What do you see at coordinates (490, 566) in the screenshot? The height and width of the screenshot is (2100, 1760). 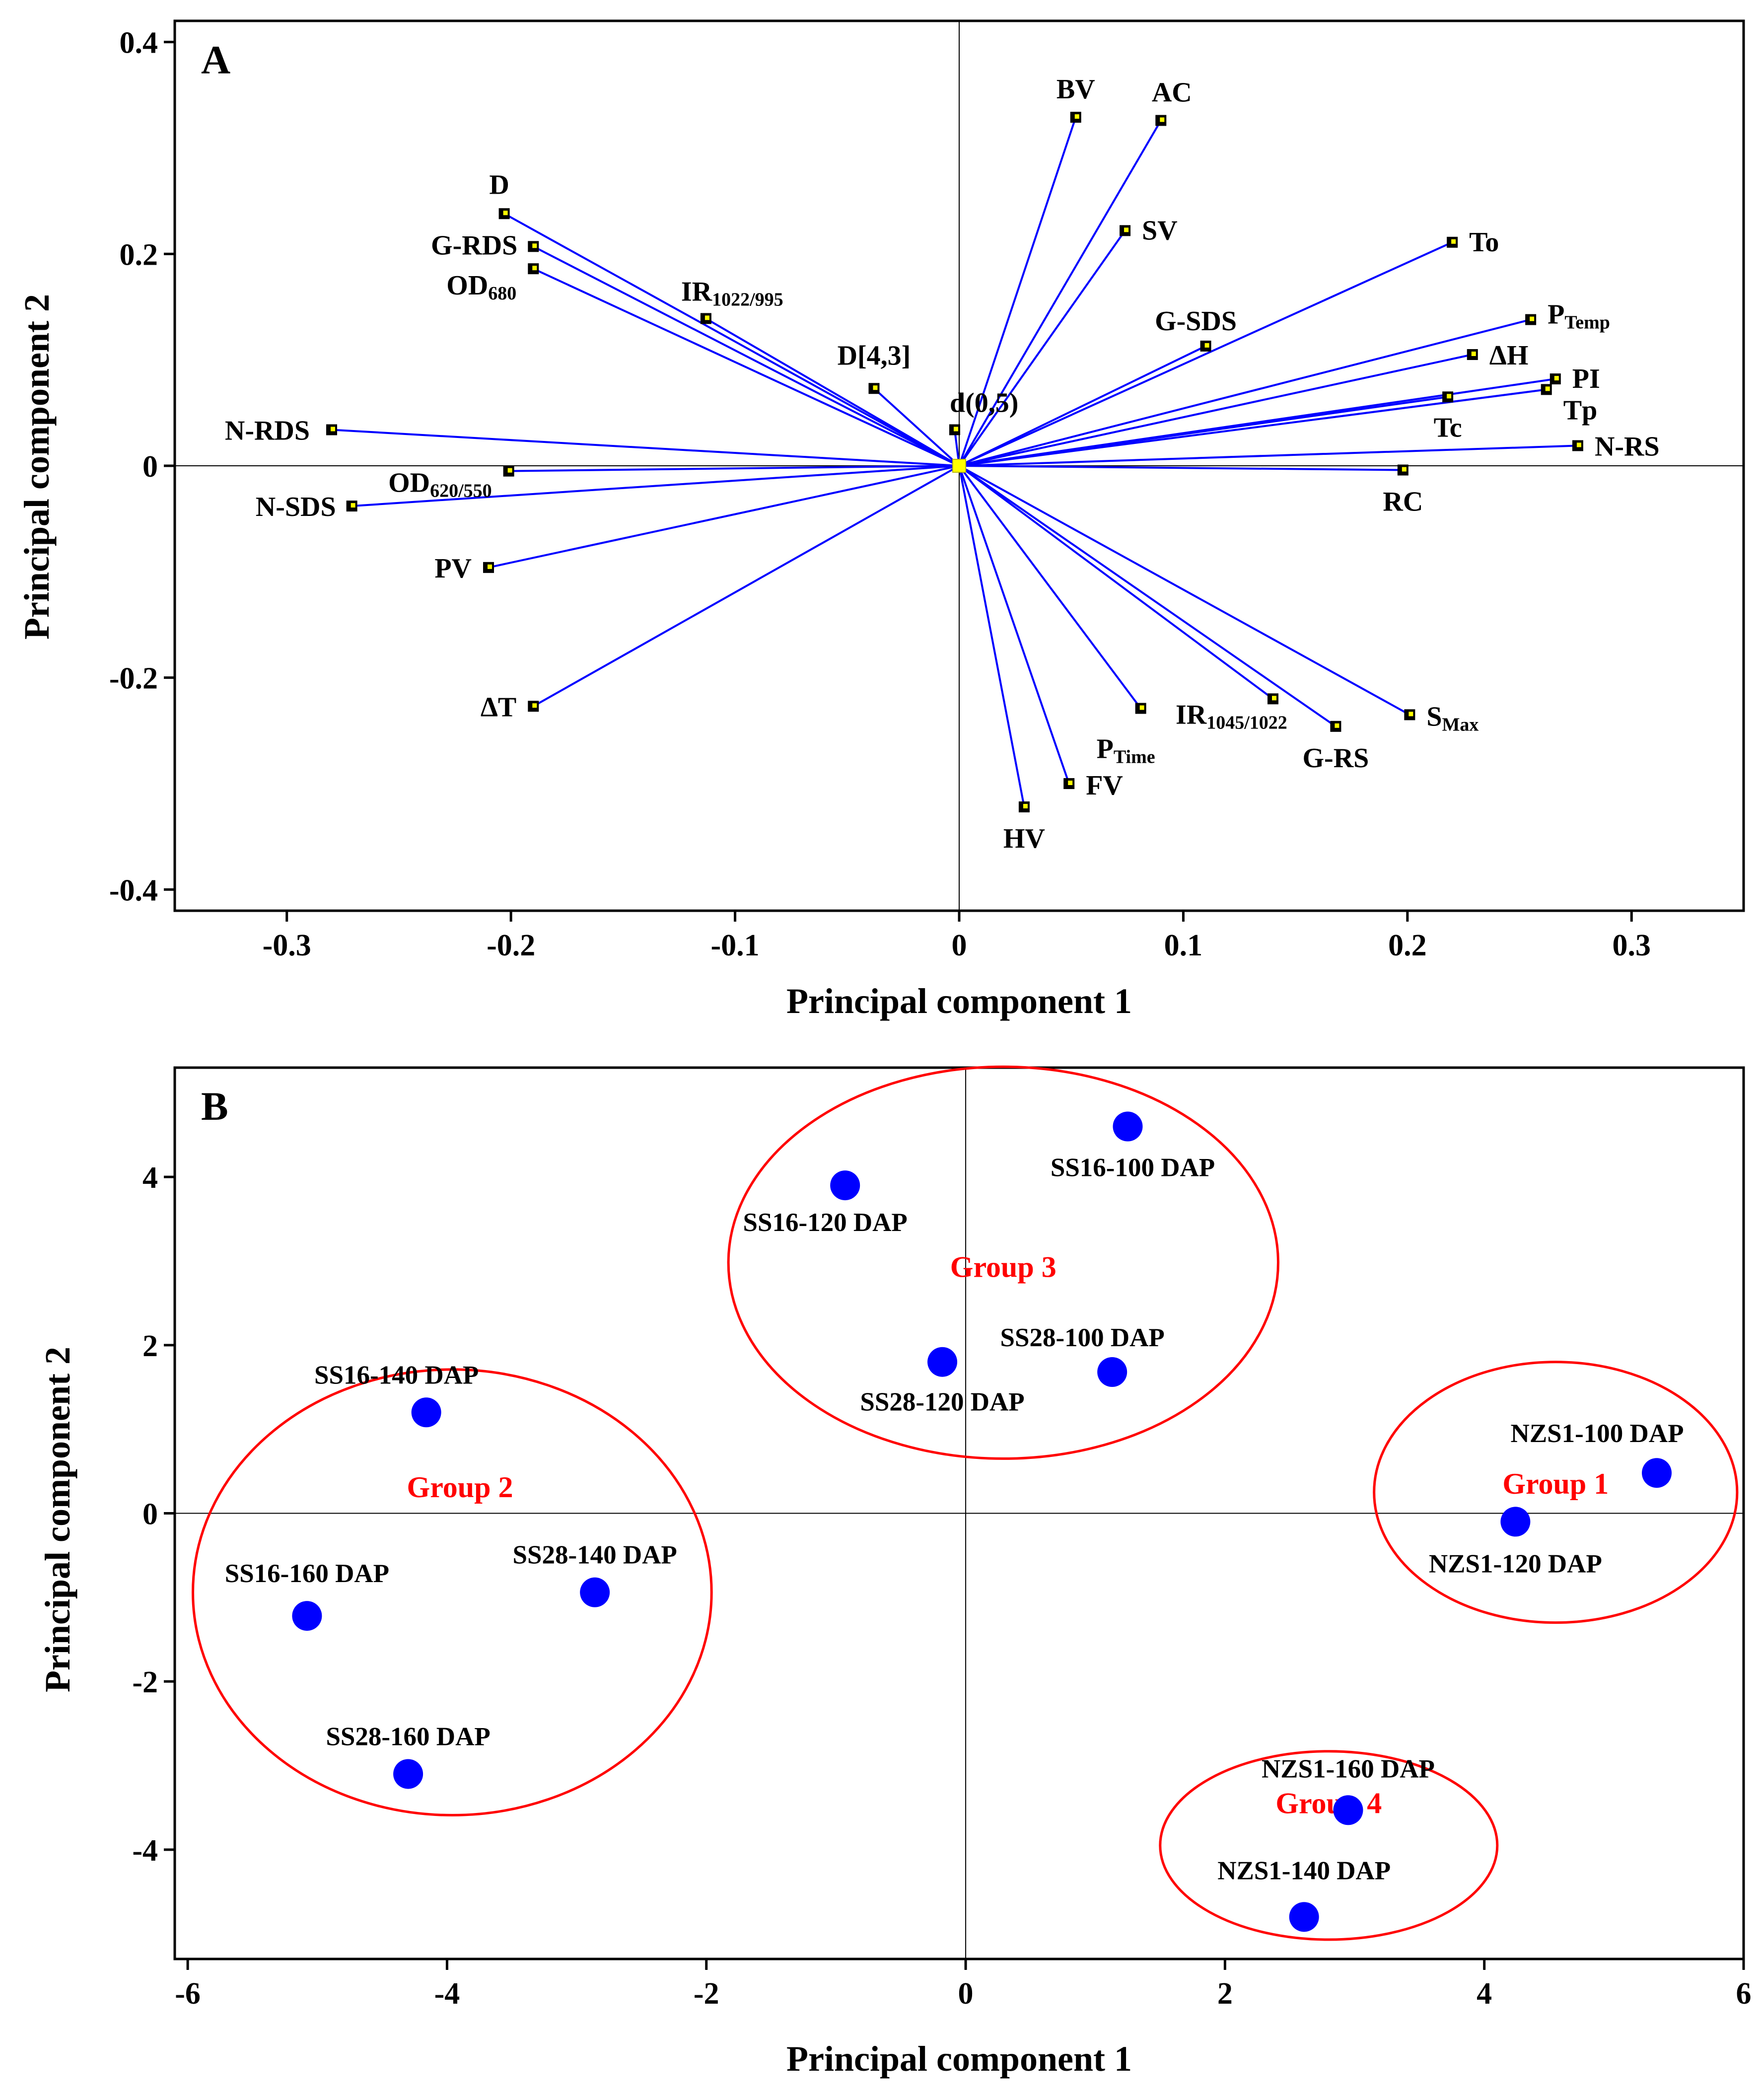 I see `loading-marker-fill-pv` at bounding box center [490, 566].